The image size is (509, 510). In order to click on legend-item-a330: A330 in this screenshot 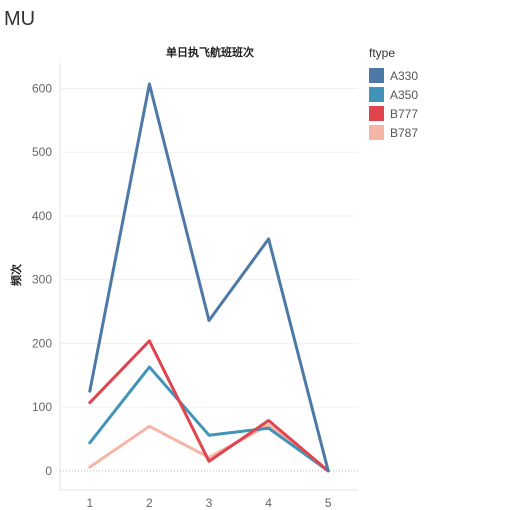, I will do `click(393, 75)`.